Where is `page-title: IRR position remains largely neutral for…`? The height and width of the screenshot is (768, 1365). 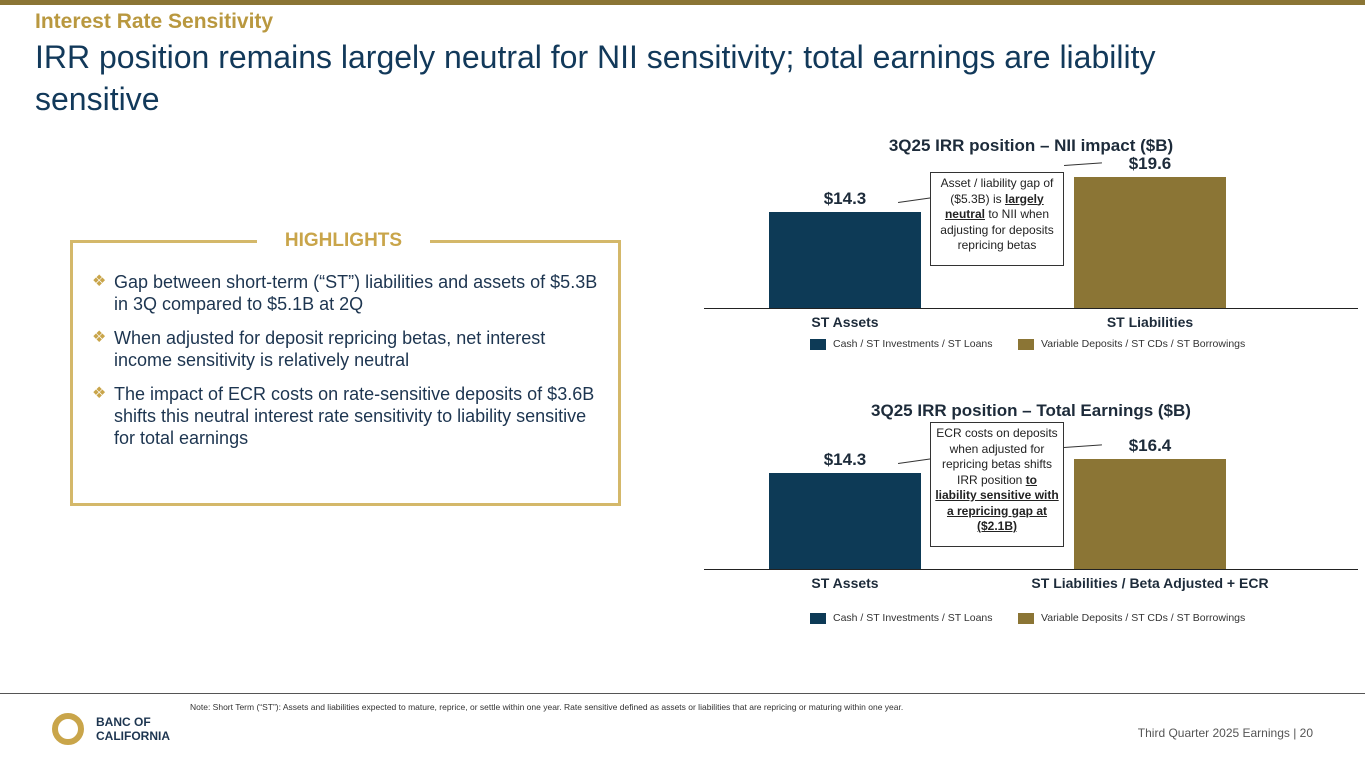 page-title: IRR position remains largely neutral for… is located at coordinates (595, 78).